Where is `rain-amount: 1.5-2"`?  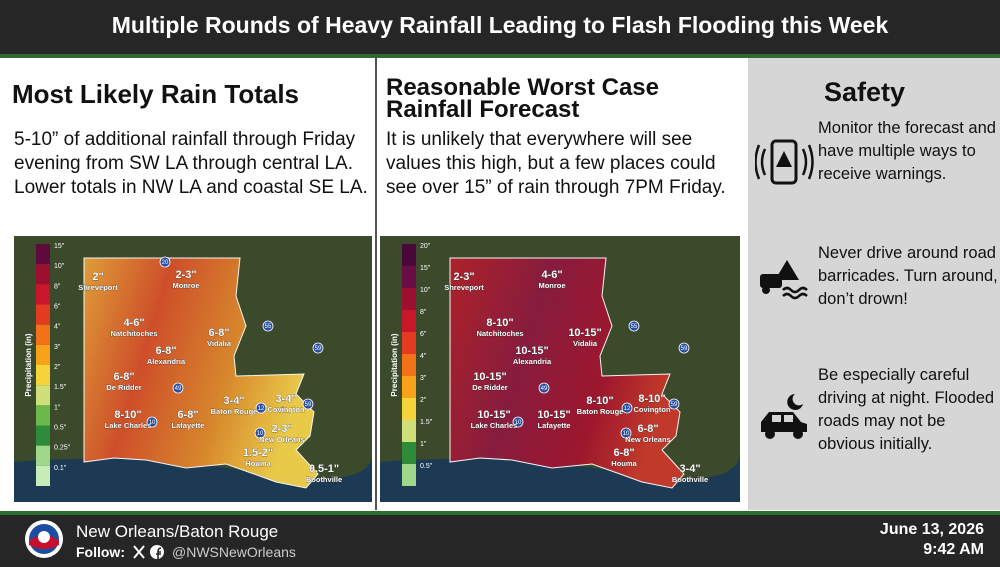 rain-amount: 1.5-2" is located at coordinates (258, 453).